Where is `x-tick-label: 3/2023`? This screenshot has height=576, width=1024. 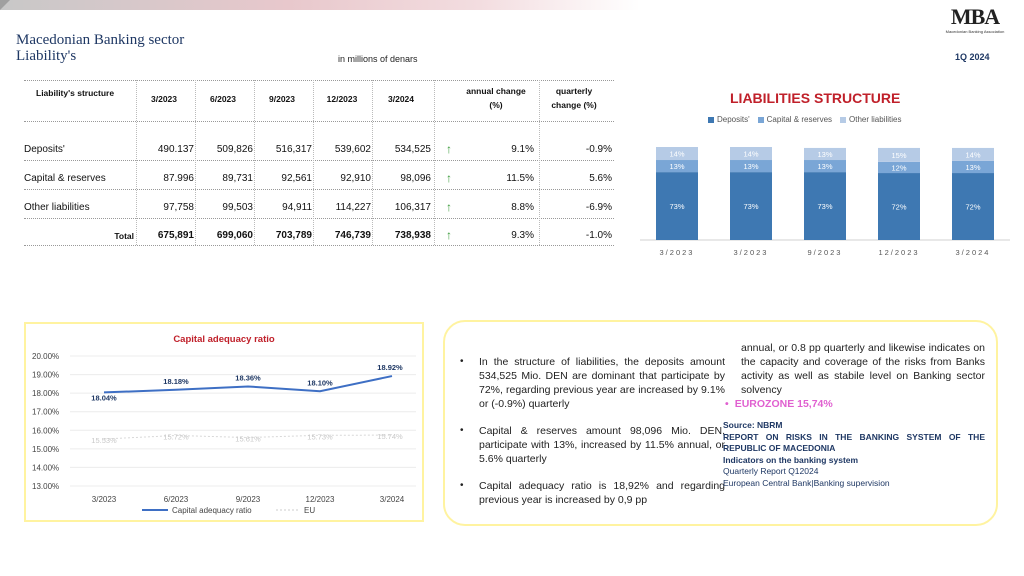
x-tick-label: 3/2023 is located at coordinates (751, 252).